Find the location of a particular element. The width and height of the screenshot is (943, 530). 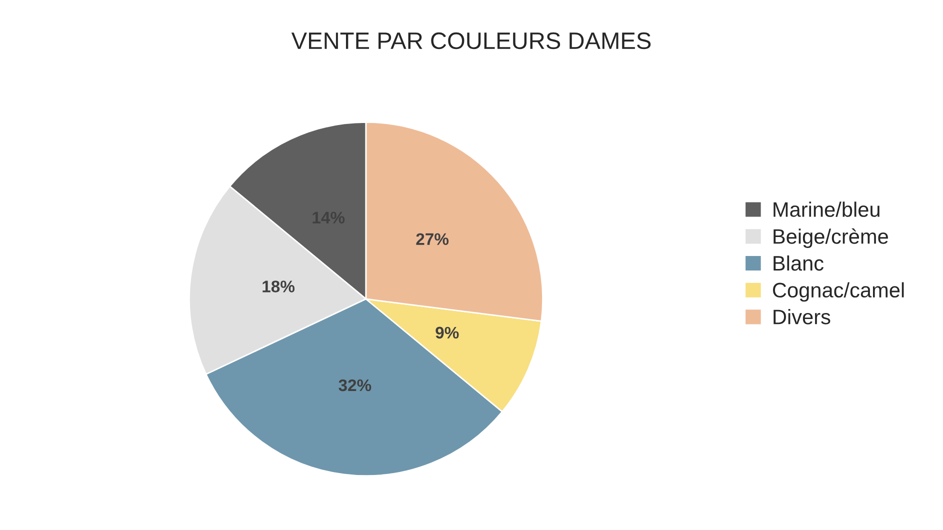

legend-label: Divers is located at coordinates (802, 316).